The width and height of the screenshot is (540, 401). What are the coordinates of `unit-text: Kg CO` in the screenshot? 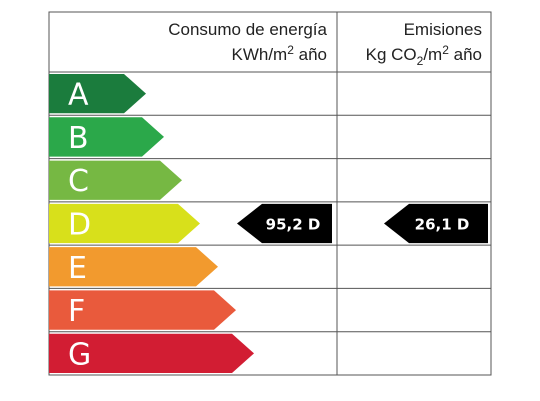 It's located at (391, 54).